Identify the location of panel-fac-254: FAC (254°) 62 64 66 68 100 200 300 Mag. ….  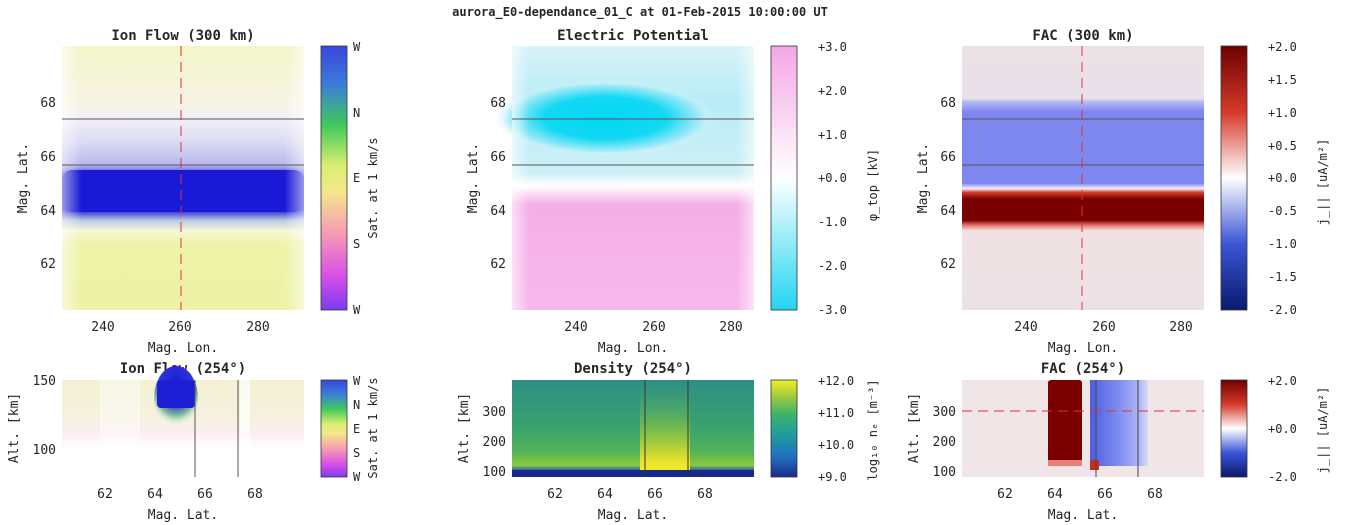
(1118, 442).